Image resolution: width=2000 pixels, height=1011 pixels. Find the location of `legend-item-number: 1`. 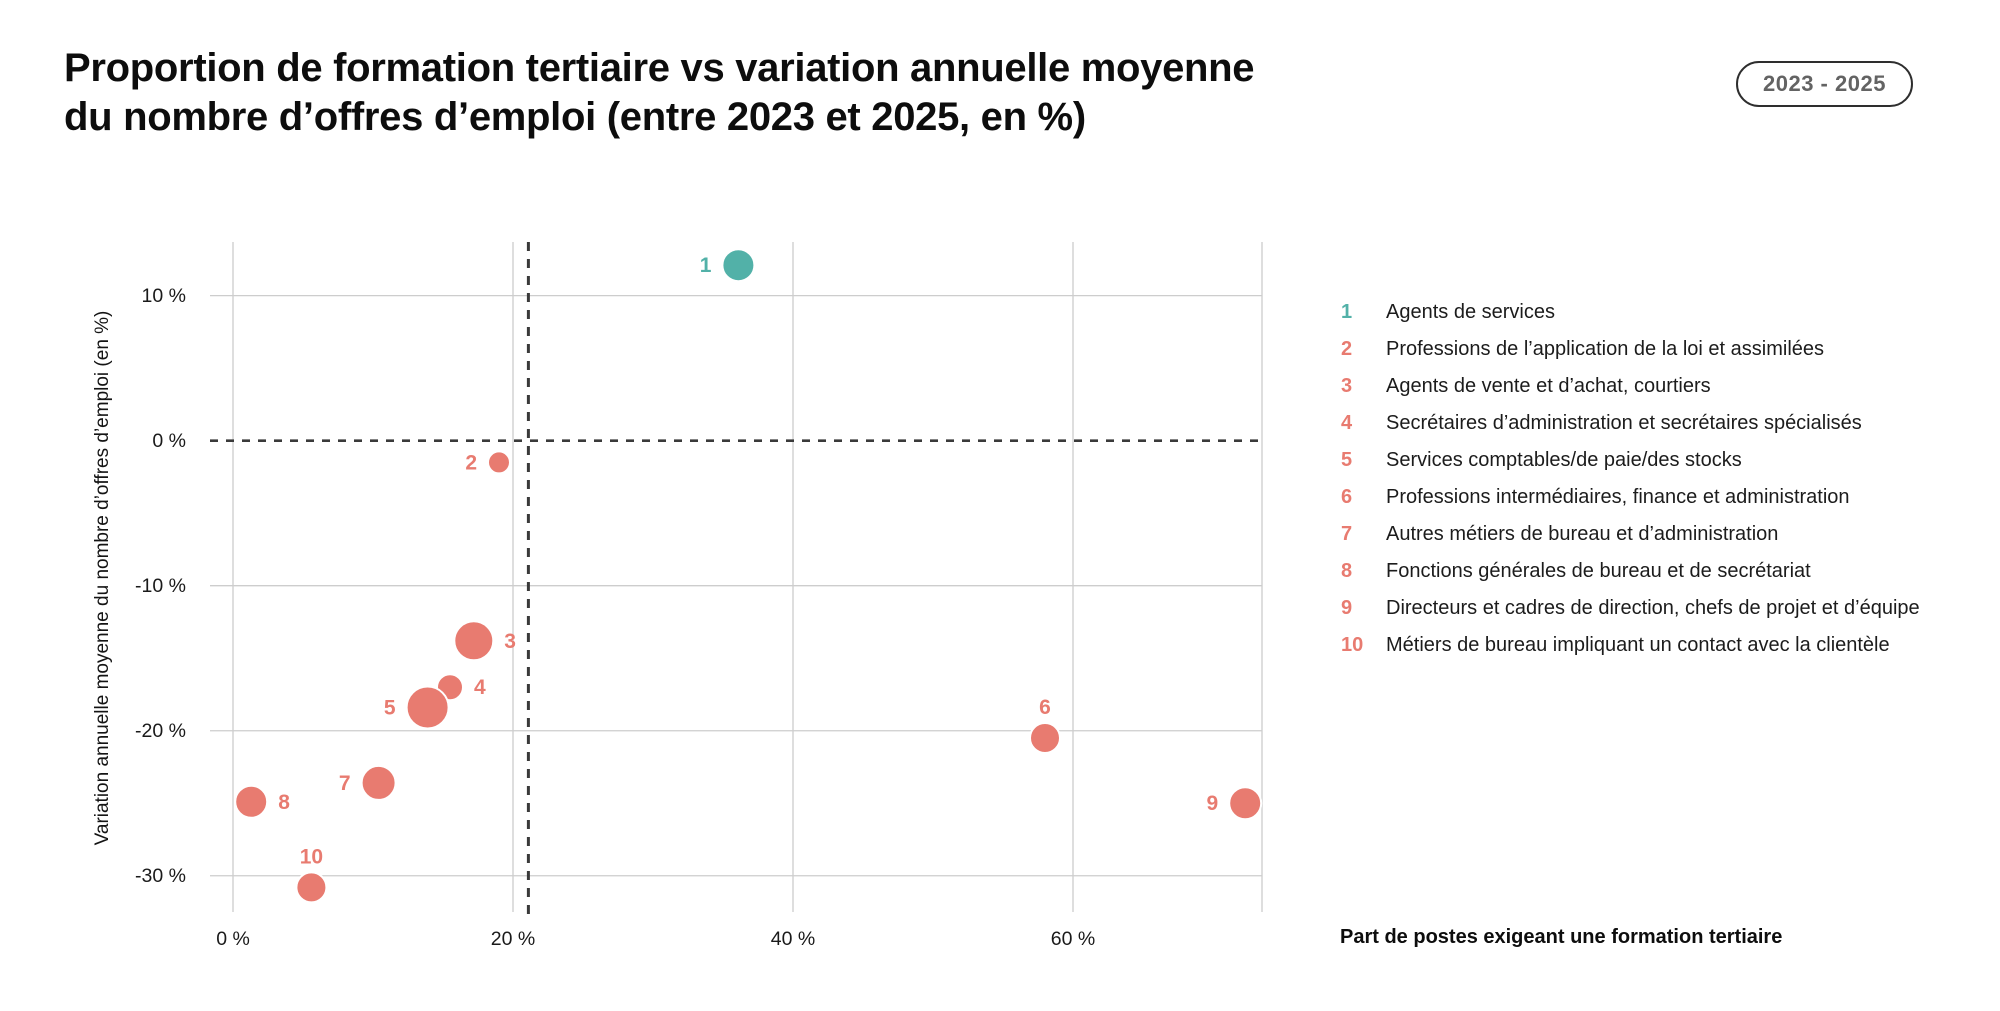

legend-item-number: 1 is located at coordinates (1347, 312).